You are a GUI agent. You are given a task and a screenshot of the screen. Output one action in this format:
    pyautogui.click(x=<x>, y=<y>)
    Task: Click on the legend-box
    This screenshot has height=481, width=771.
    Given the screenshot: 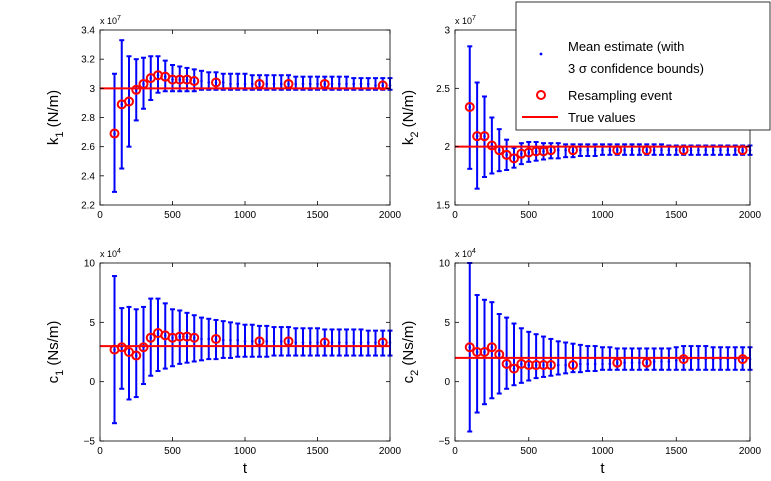 What is the action you would take?
    pyautogui.click(x=643, y=66)
    